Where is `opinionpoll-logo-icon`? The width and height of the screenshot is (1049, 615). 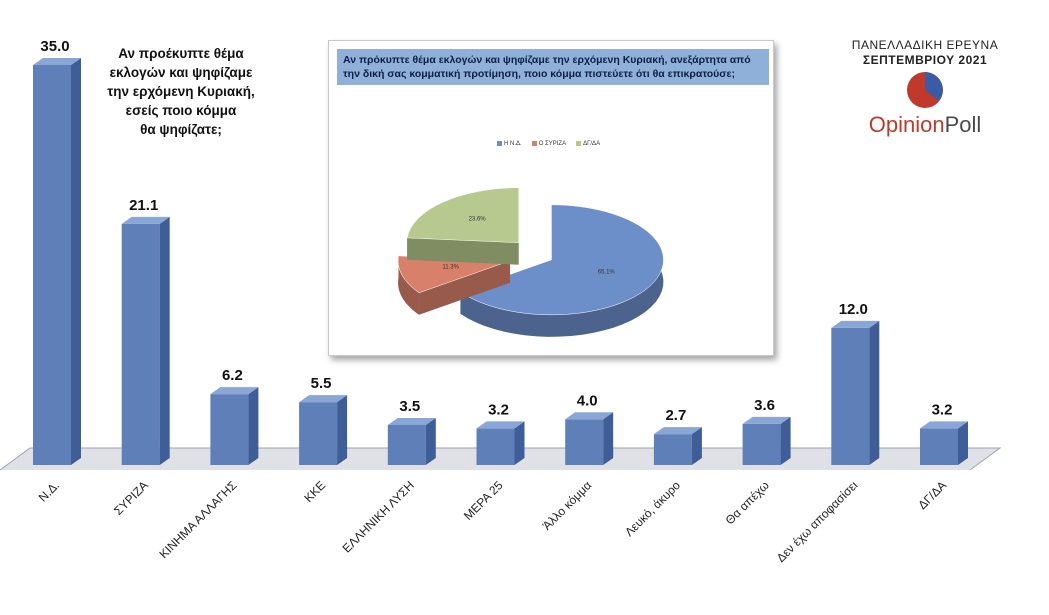 opinionpoll-logo-icon is located at coordinates (925, 90).